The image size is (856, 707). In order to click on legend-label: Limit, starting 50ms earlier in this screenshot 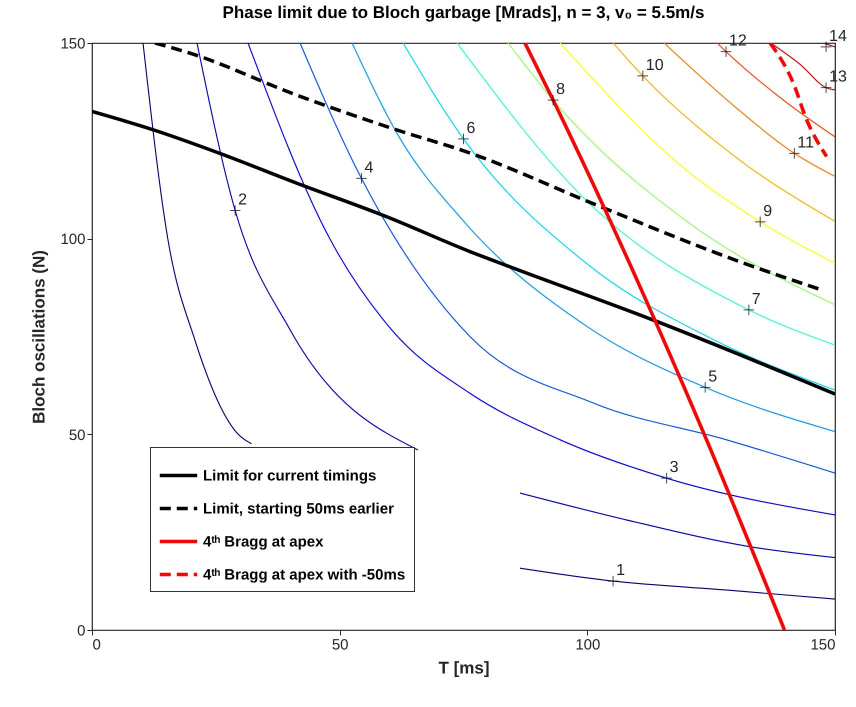, I will do `click(298, 509)`.